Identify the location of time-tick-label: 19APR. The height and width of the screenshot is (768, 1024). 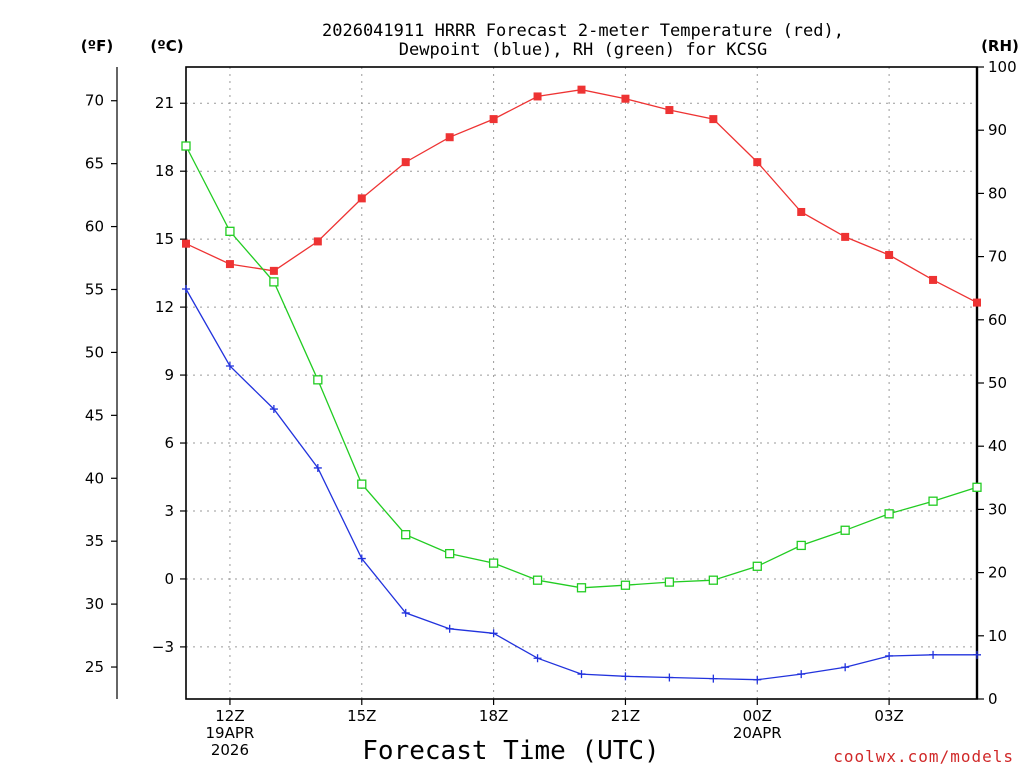
(230, 733).